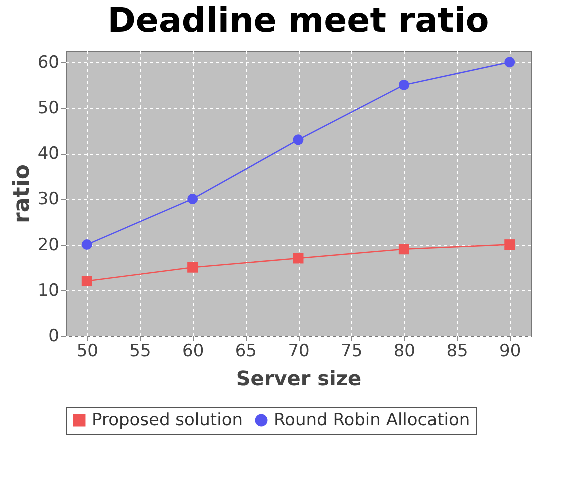 The width and height of the screenshot is (570, 497). I want to click on y-tick-label: 0, so click(54, 336).